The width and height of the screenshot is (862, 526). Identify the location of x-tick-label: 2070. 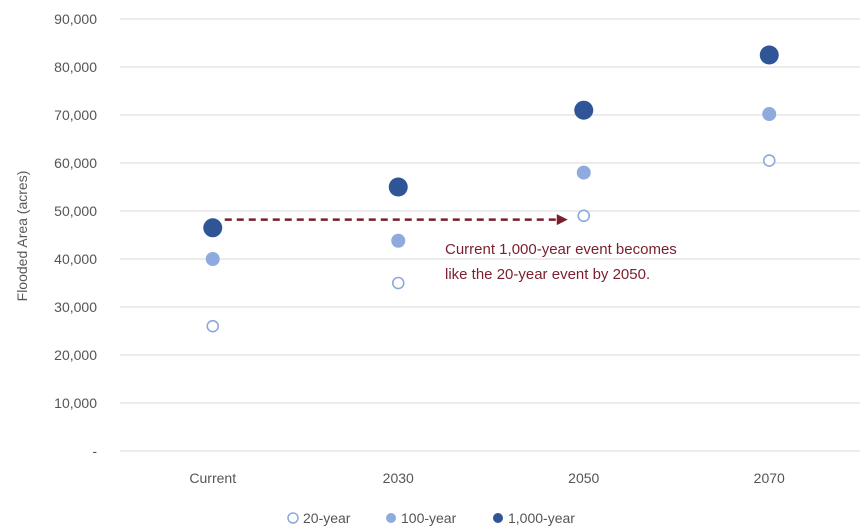
(769, 478).